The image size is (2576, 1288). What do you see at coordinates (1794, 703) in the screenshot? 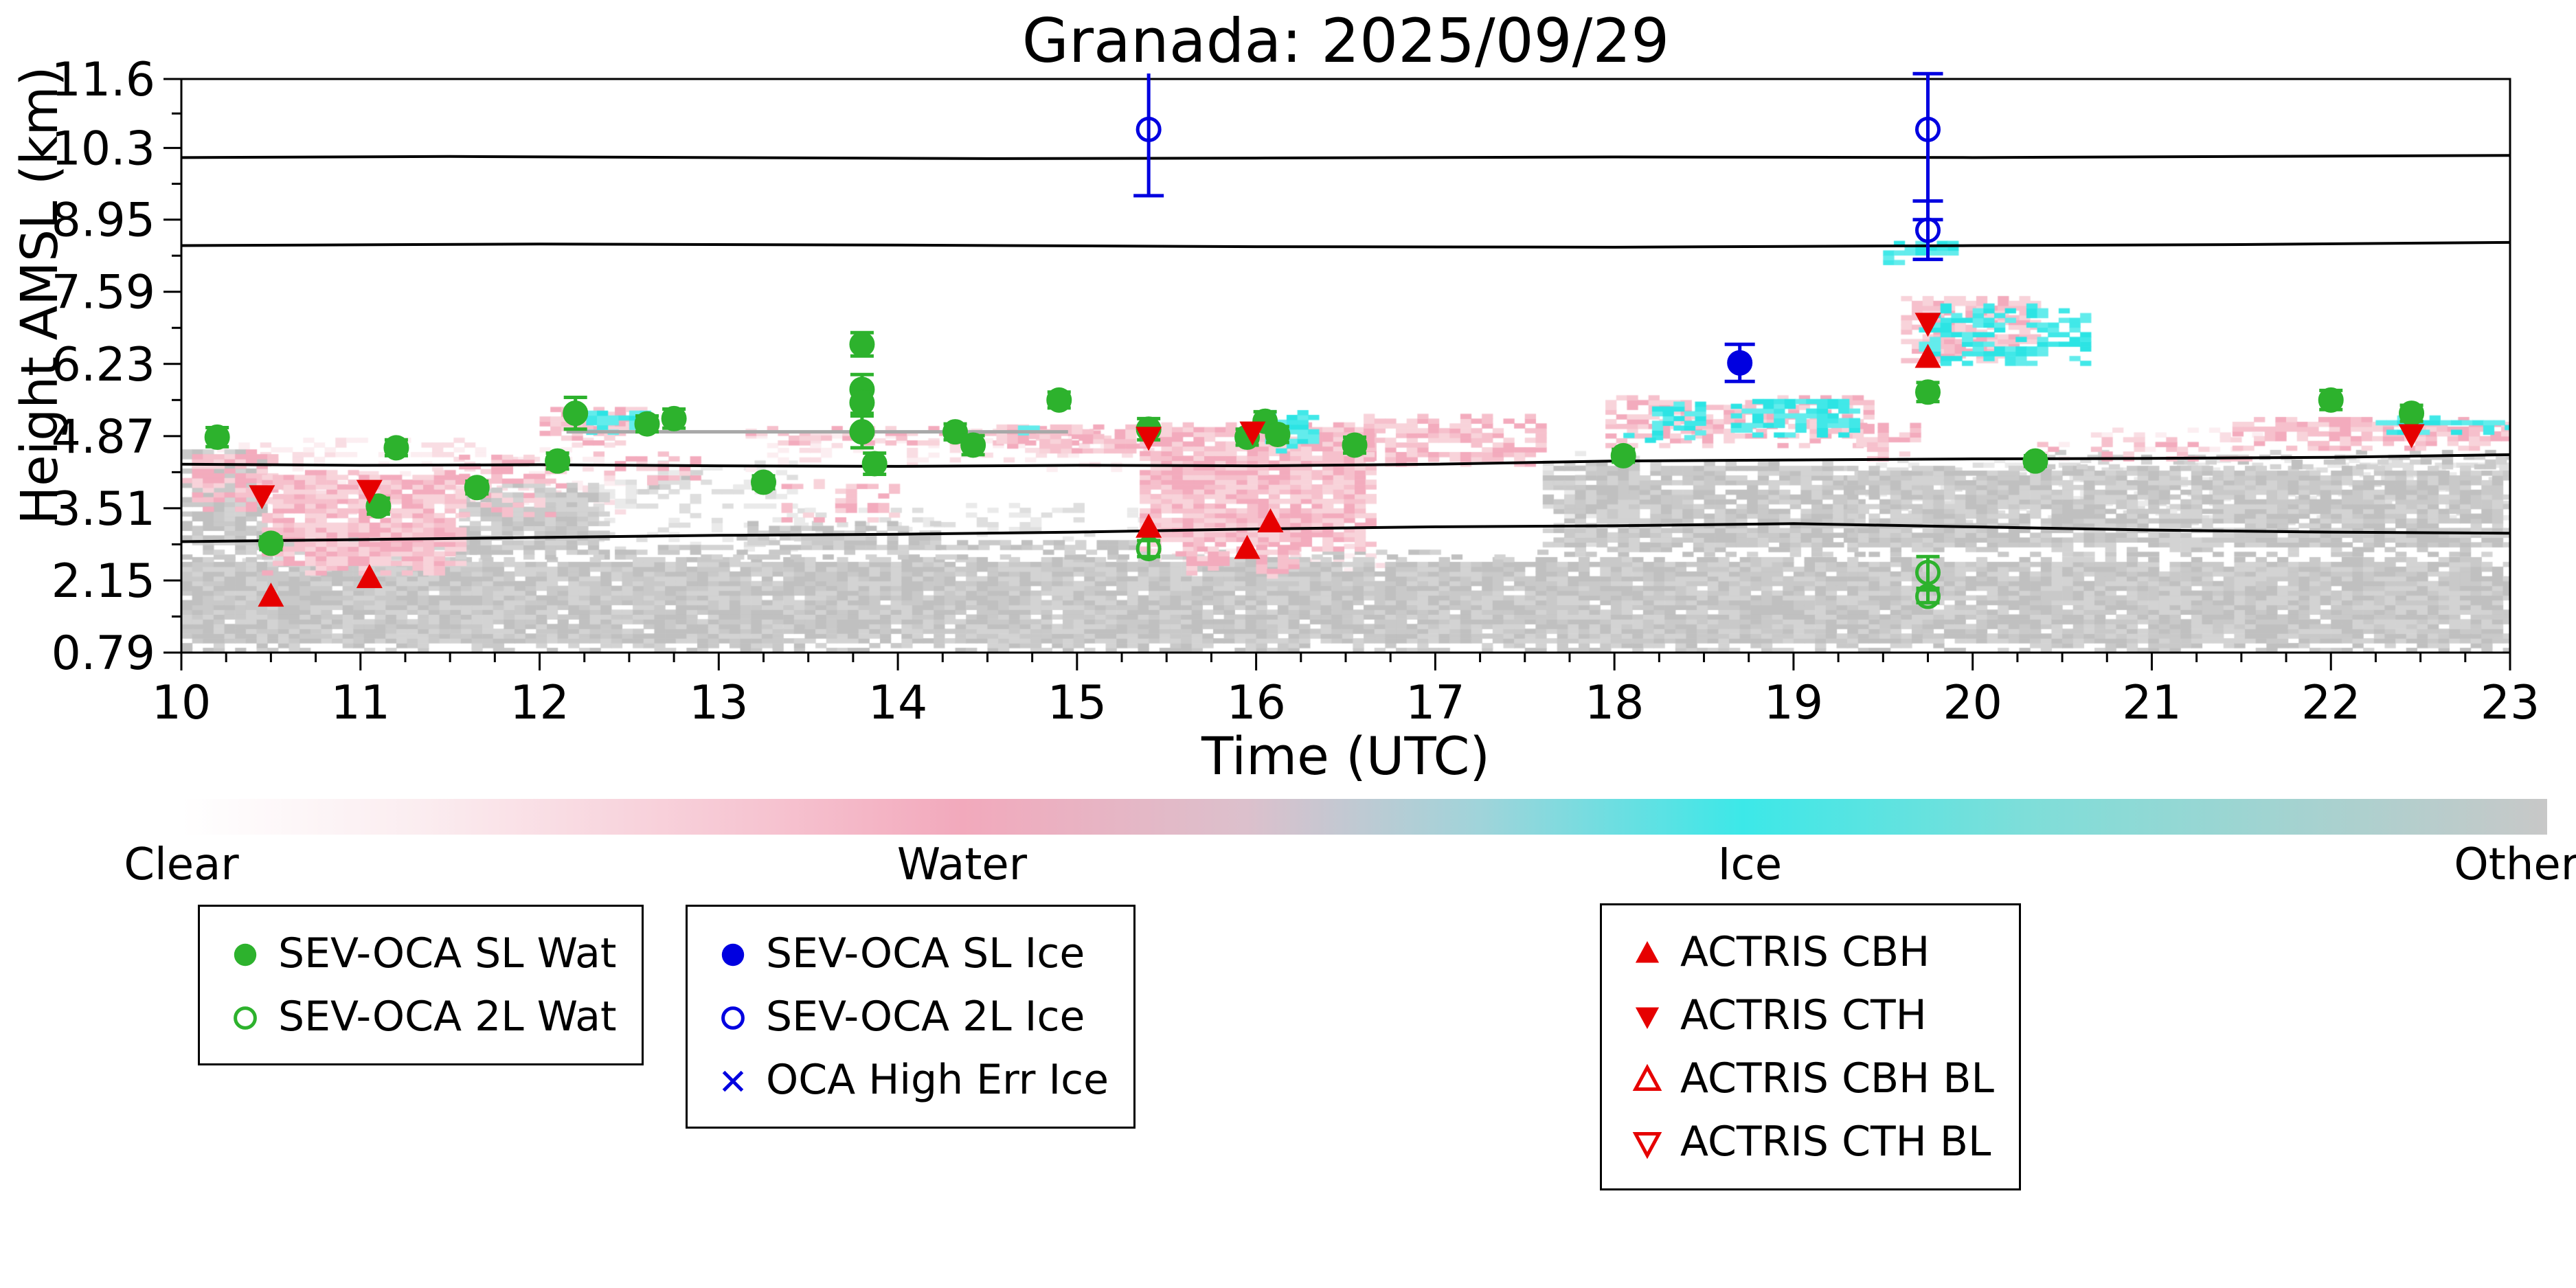
I see `x-tick-label: 19` at bounding box center [1794, 703].